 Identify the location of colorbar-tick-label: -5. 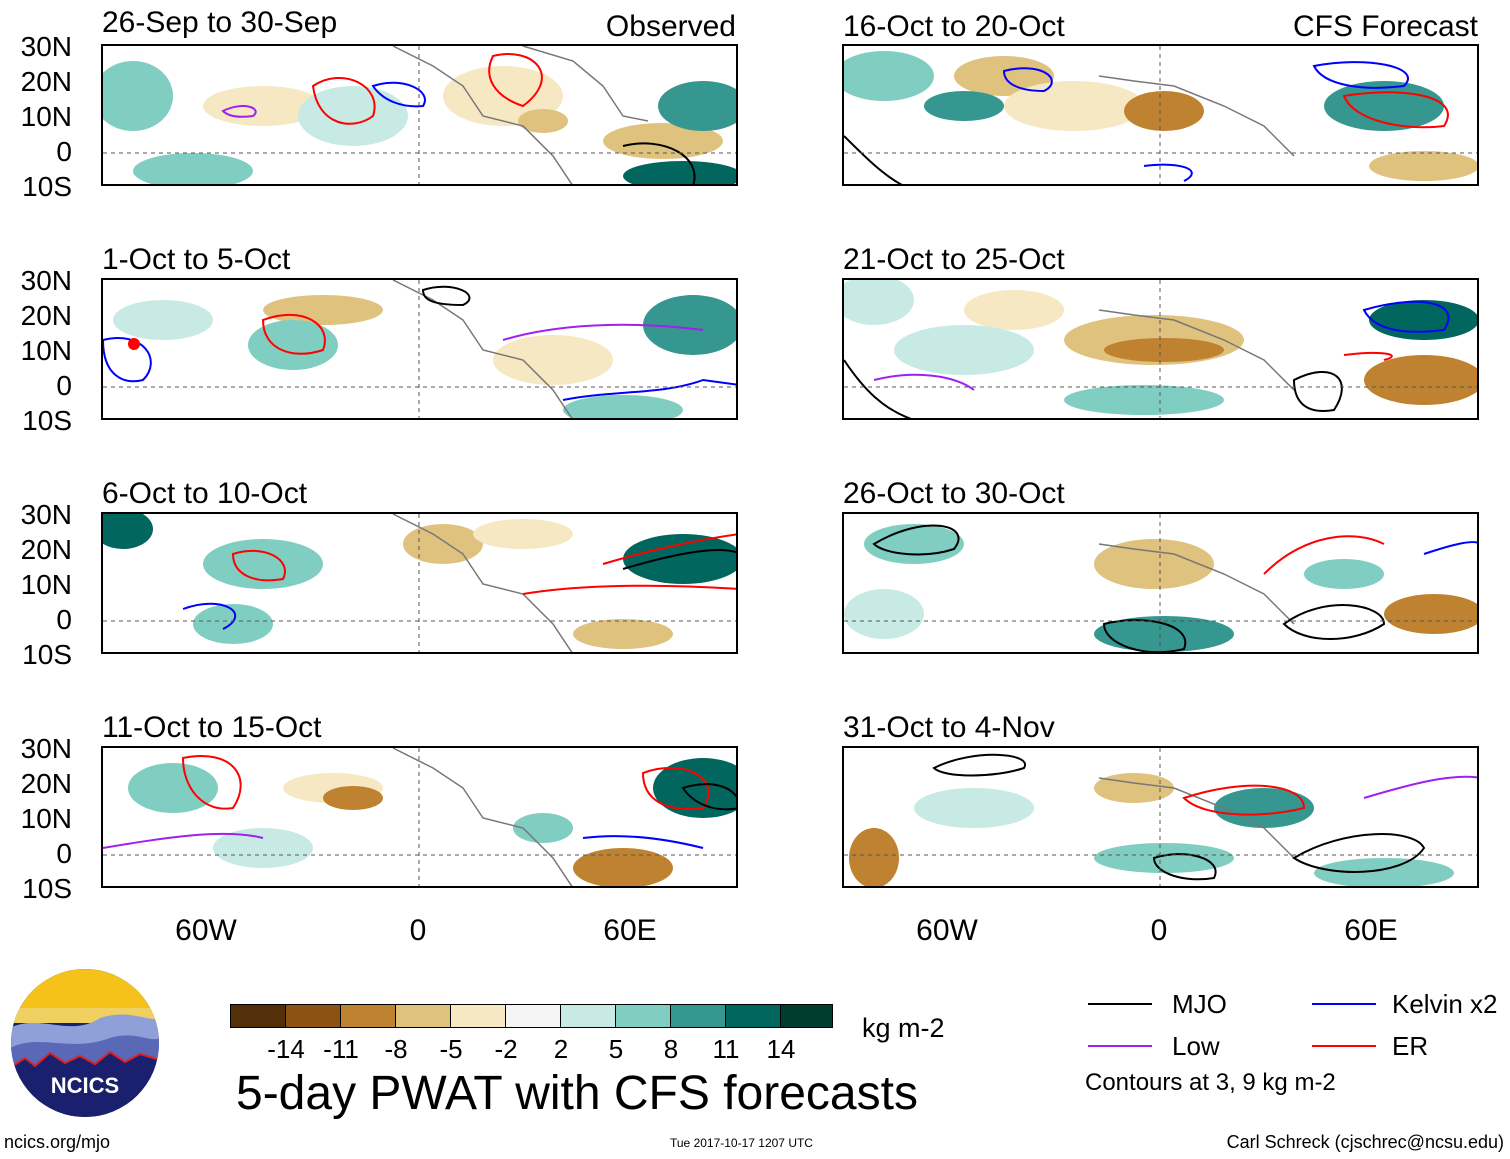
(451, 1049).